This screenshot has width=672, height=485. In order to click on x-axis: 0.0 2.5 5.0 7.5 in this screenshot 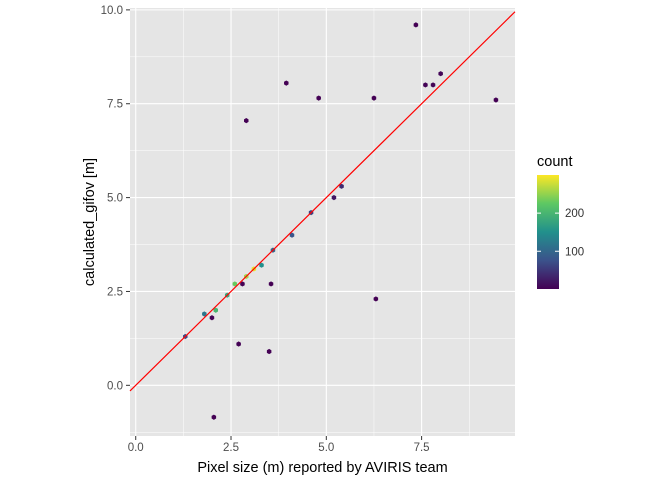, I will do `click(279, 445)`.